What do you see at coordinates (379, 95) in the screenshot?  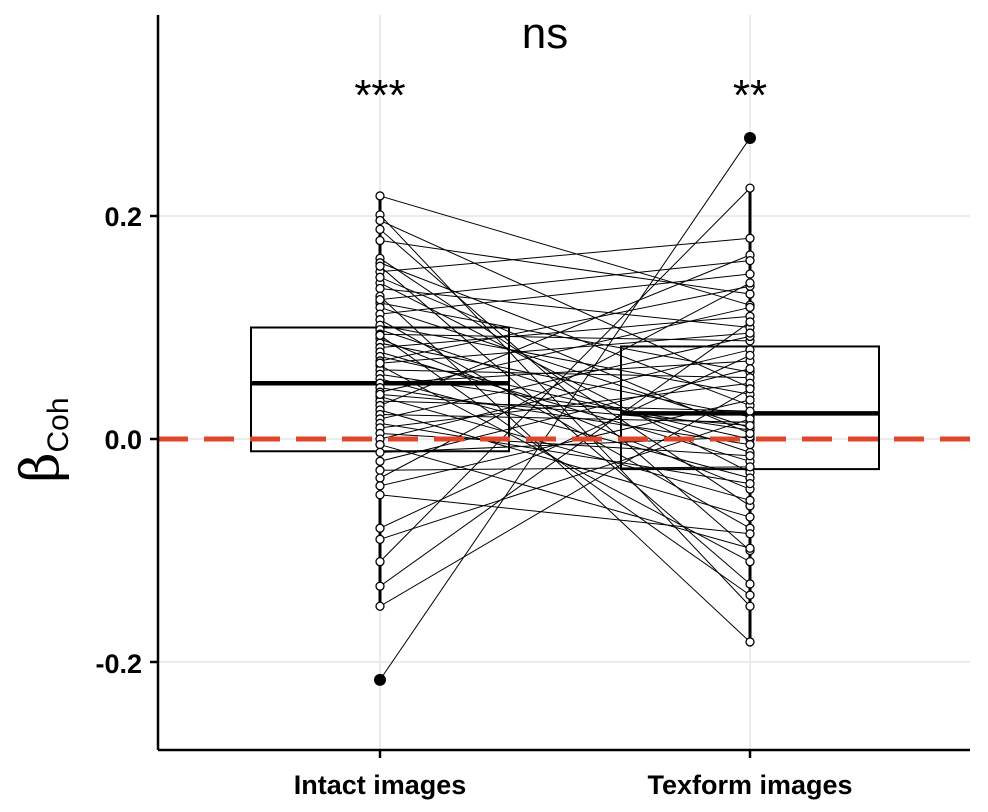 I see `significance-intact: ***` at bounding box center [379, 95].